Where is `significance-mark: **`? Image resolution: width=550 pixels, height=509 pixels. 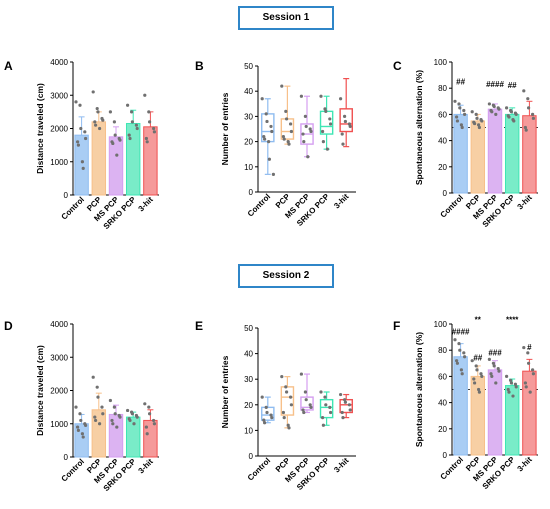 significance-mark: ** is located at coordinates (478, 320).